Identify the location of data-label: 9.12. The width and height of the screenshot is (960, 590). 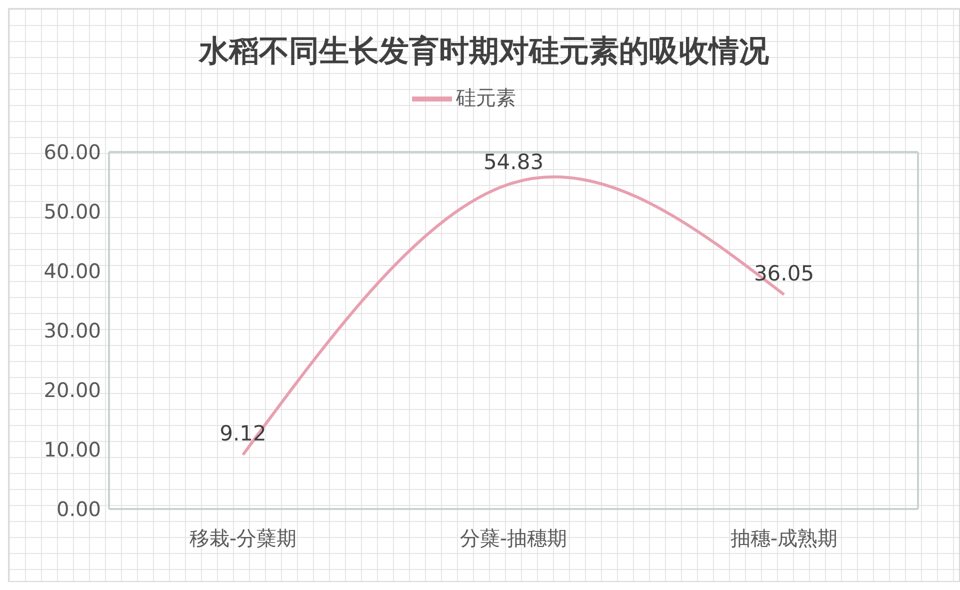
(243, 434).